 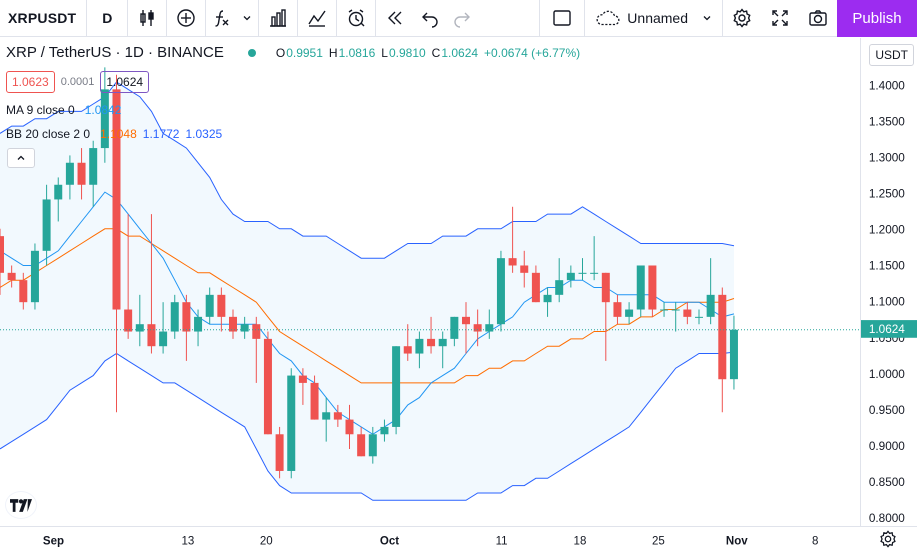 I want to click on close-label: C, so click(x=436, y=52).